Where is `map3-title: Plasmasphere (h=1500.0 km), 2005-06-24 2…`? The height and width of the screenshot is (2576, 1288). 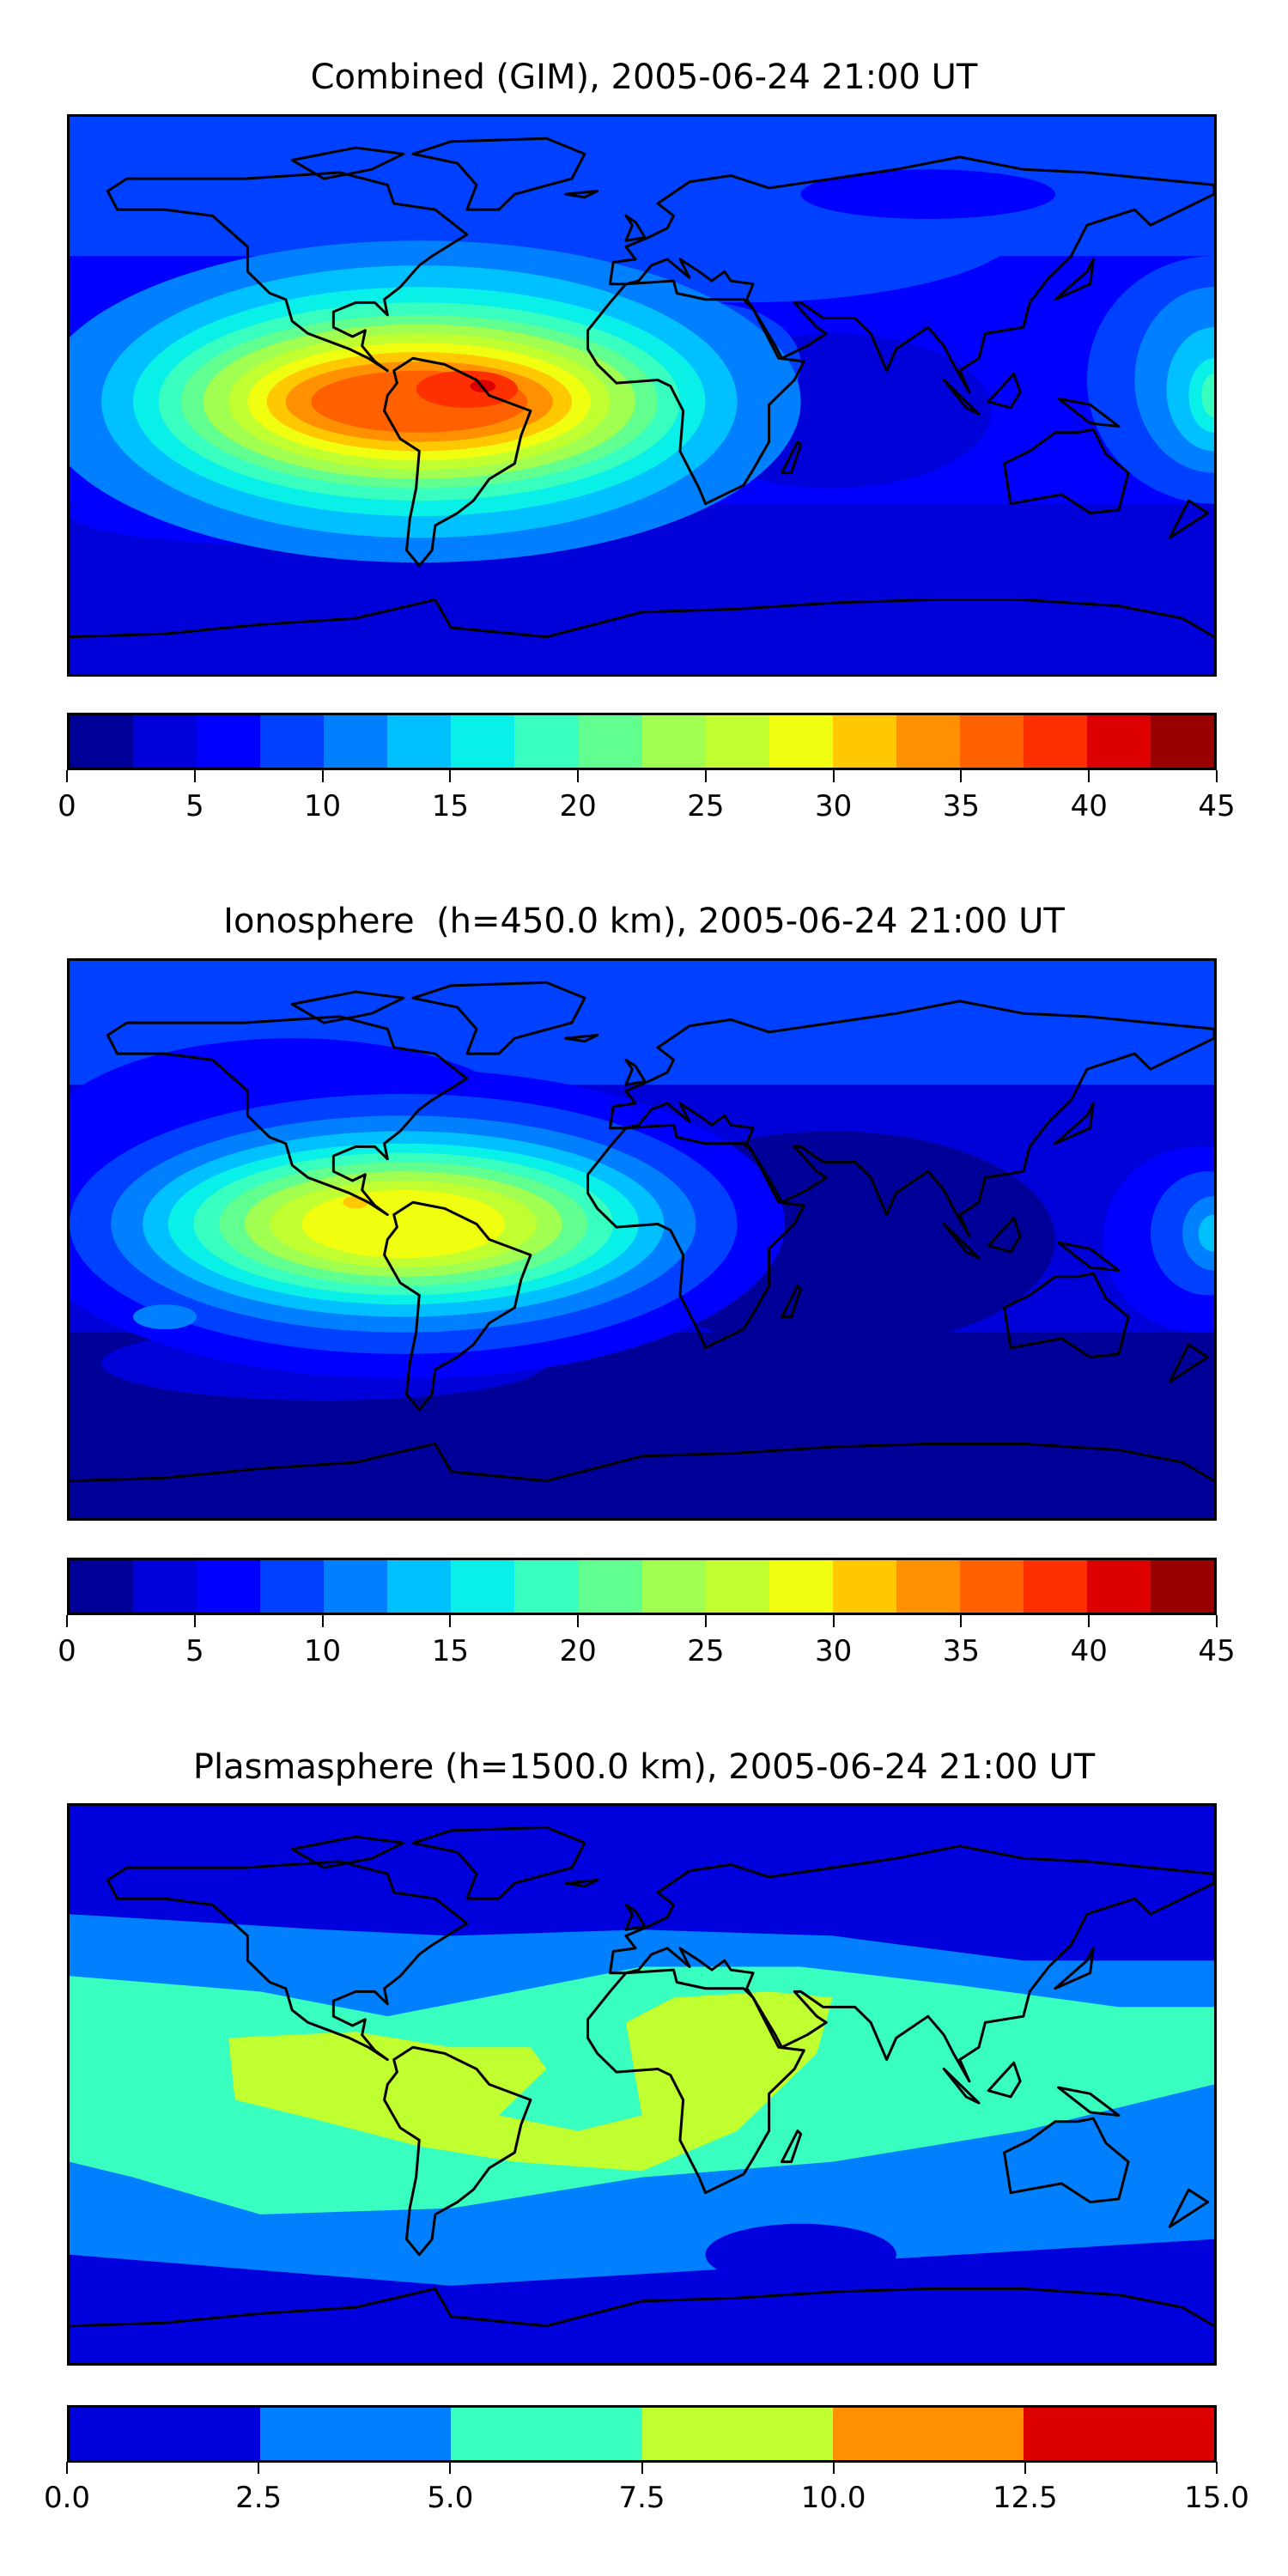 map3-title: Plasmasphere (h=1500.0 km), 2005-06-24 2… is located at coordinates (644, 1767).